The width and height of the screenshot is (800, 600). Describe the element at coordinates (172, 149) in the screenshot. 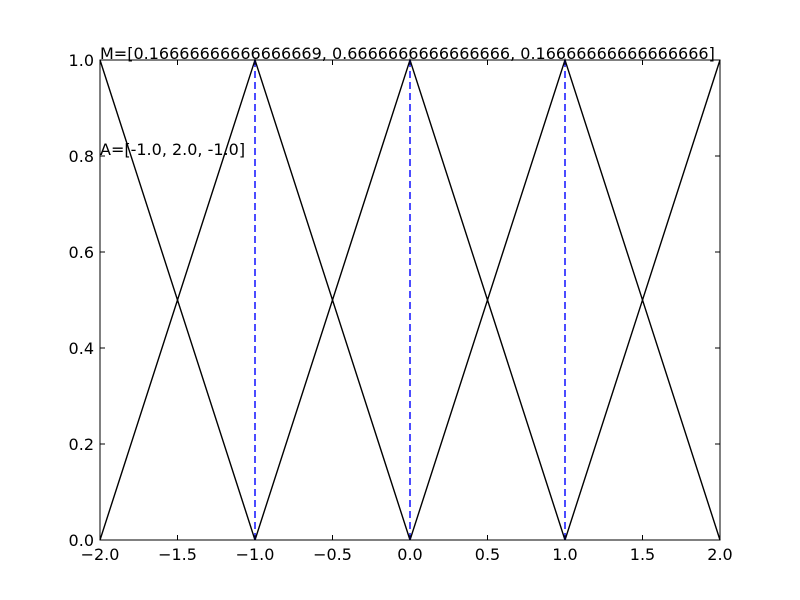

I see `annotation-a: A=[-1.0, 2.0, -1.0]` at that location.